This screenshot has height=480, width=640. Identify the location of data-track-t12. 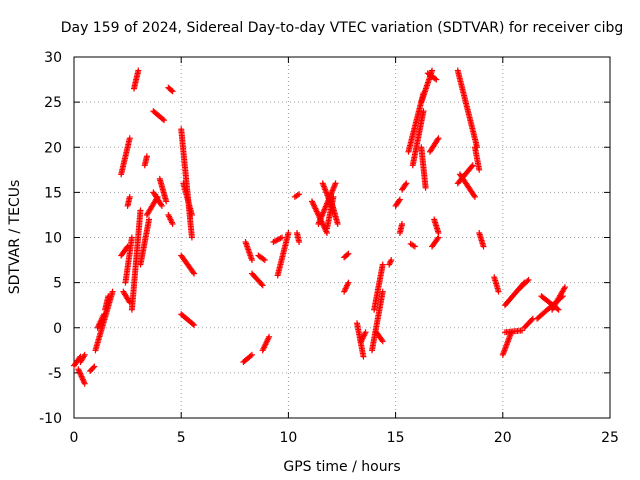
(145, 161).